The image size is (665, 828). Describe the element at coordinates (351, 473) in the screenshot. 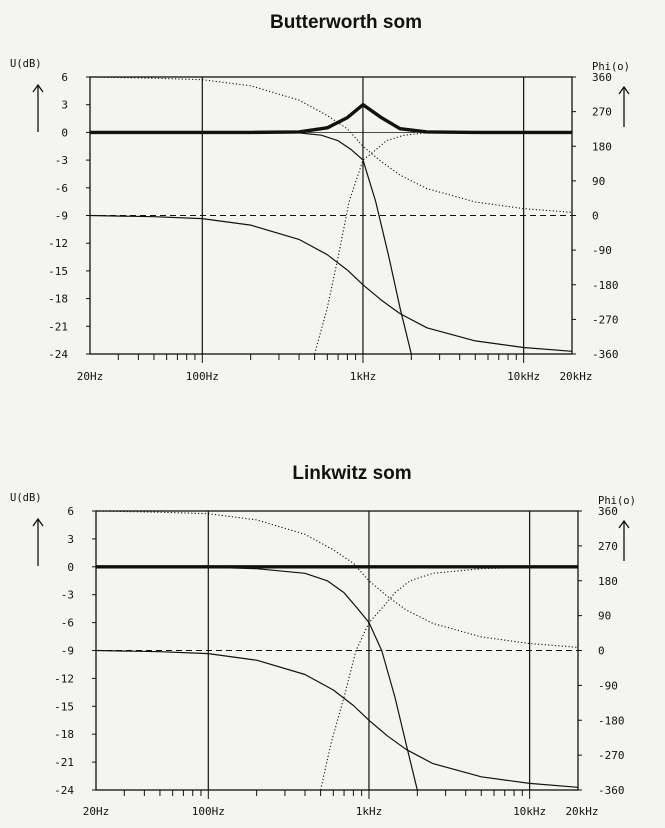

I see `chart-title: Linkwitz som` at that location.